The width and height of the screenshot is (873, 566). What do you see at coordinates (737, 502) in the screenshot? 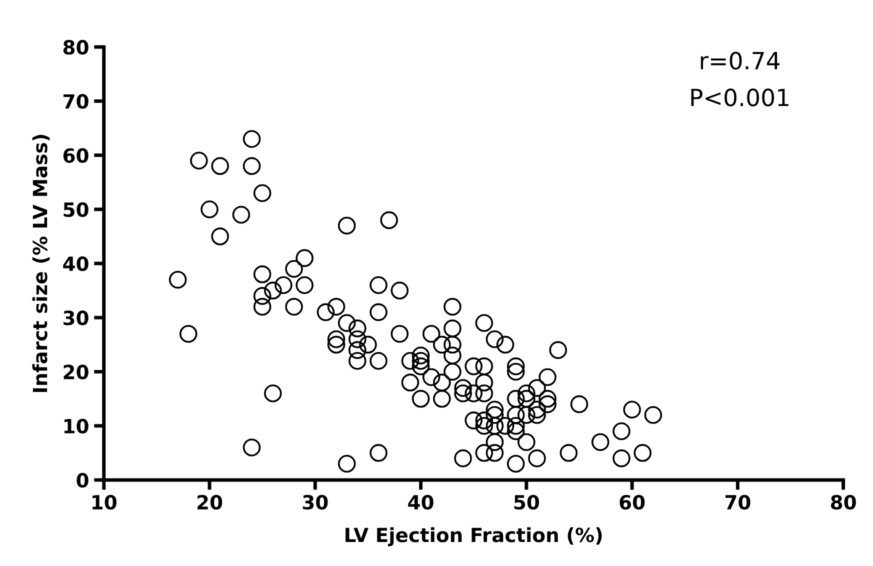
I see `x-tick-label: 70` at bounding box center [737, 502].